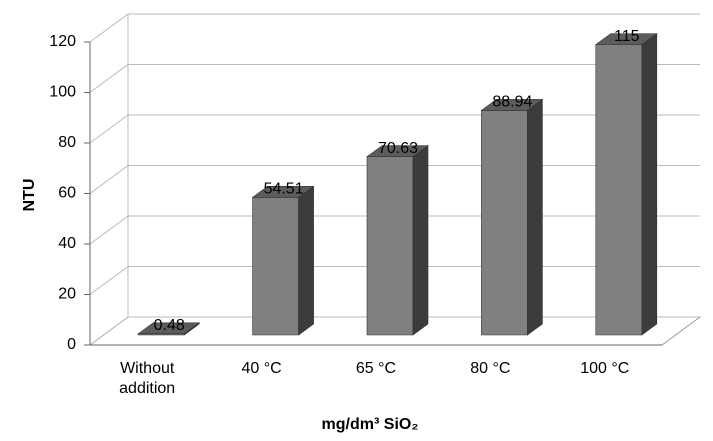 The height and width of the screenshot is (441, 713). What do you see at coordinates (627, 36) in the screenshot?
I see `data-label: 115` at bounding box center [627, 36].